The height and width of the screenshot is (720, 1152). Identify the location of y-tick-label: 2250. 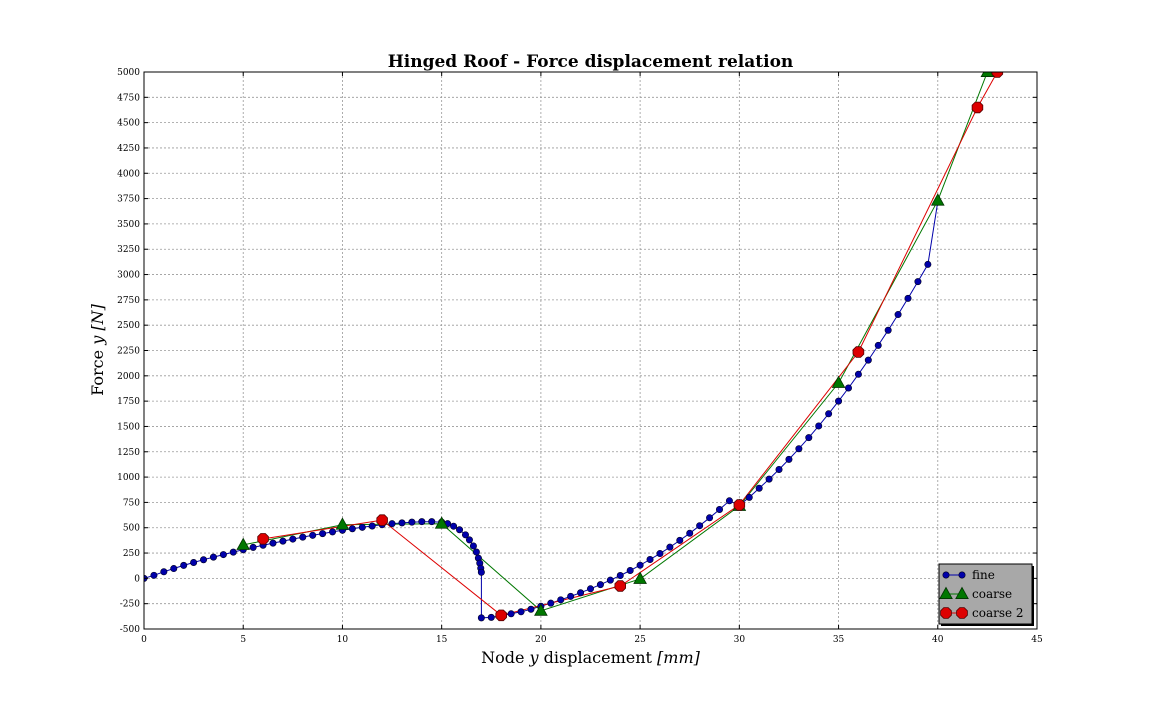
(128, 352).